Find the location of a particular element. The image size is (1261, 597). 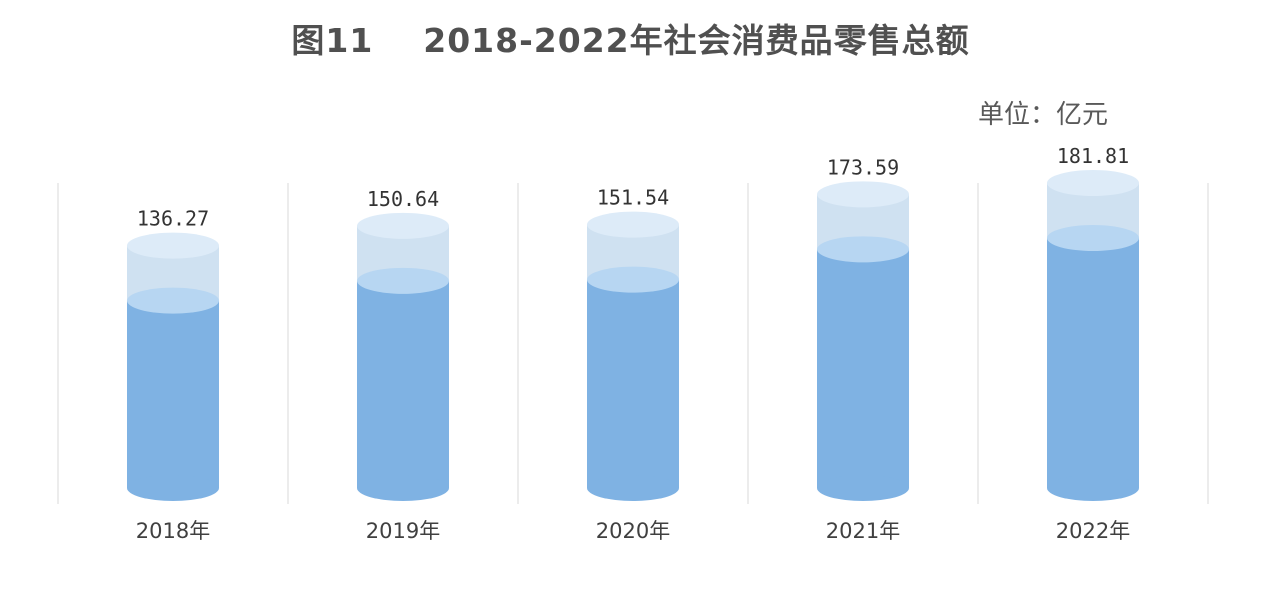

x-tick-label: 2020年 is located at coordinates (633, 531).